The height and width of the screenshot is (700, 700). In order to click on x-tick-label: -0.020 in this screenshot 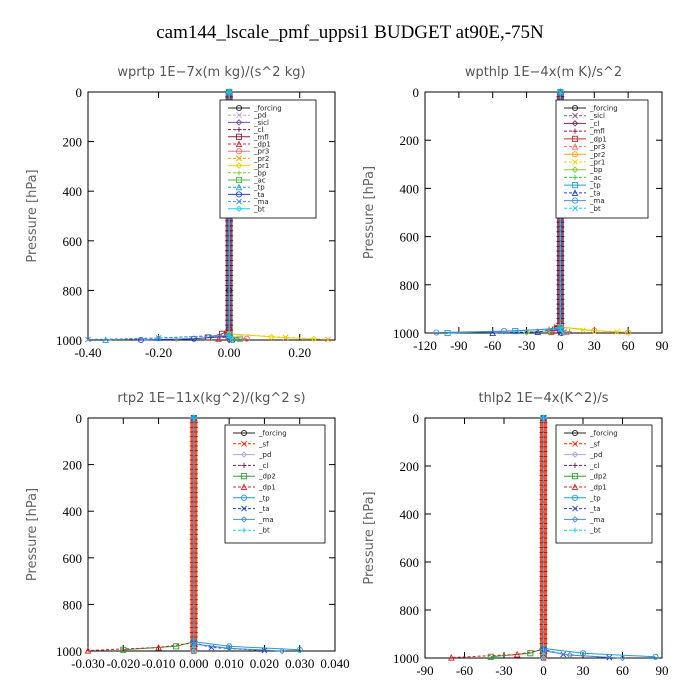, I will do `click(123, 663)`.